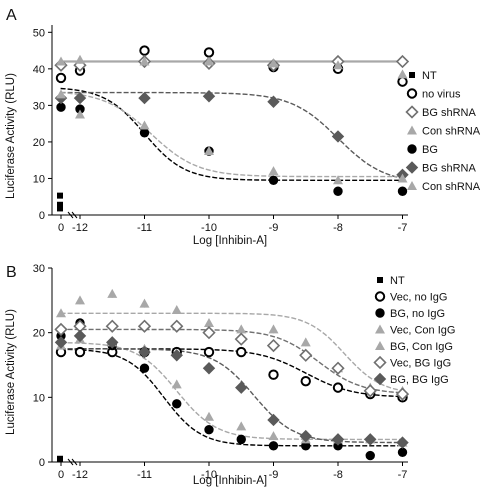  Describe the element at coordinates (230, 481) in the screenshot. I see `panel-b-xlabel: Log [Inhibin-A]` at that location.